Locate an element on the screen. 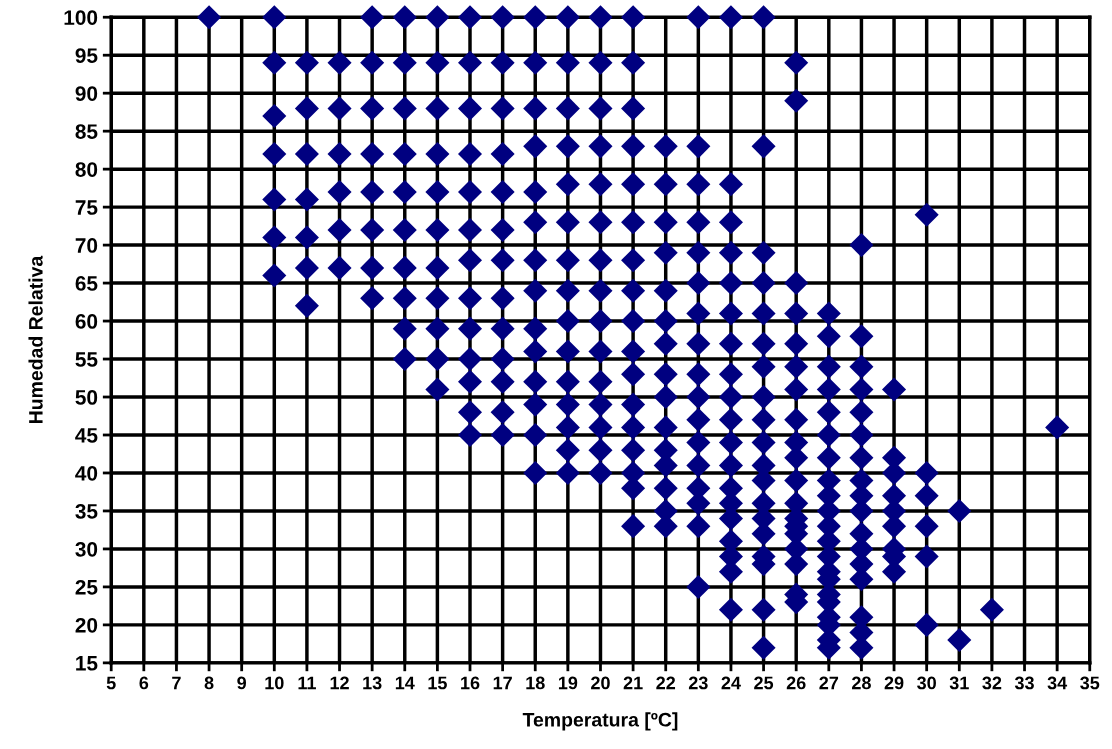 This screenshot has height=749, width=1112. y-tick-label: 95 is located at coordinates (86, 55).